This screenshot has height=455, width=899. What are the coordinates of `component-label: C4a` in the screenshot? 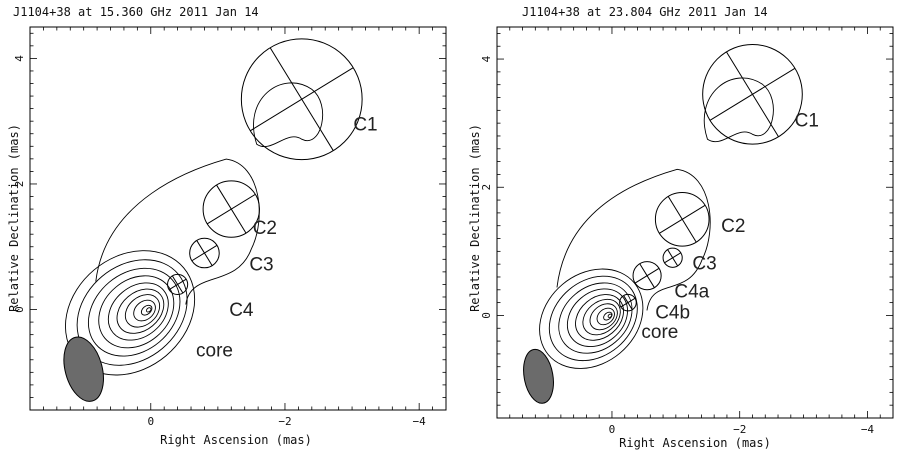 It's located at (691, 291).